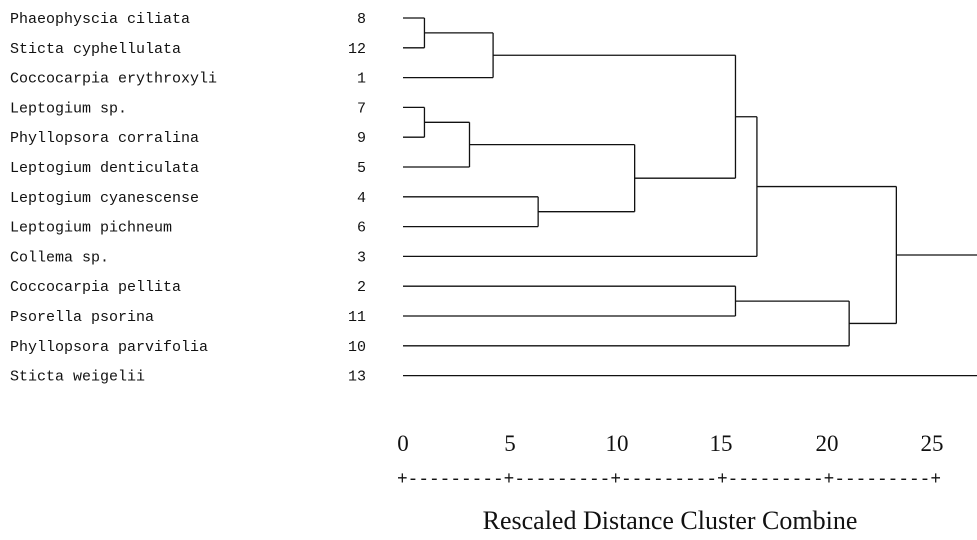 The height and width of the screenshot is (540, 977). What do you see at coordinates (357, 317) in the screenshot?
I see `leaf-case-number: 11` at bounding box center [357, 317].